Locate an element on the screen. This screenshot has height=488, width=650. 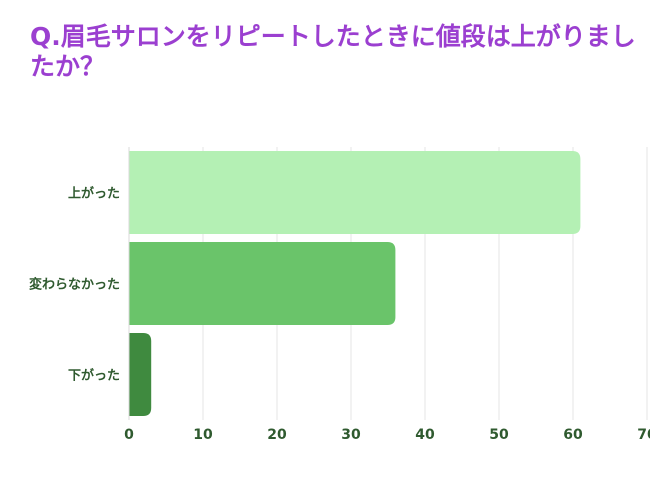
x-tick-label: 30 is located at coordinates (351, 435).